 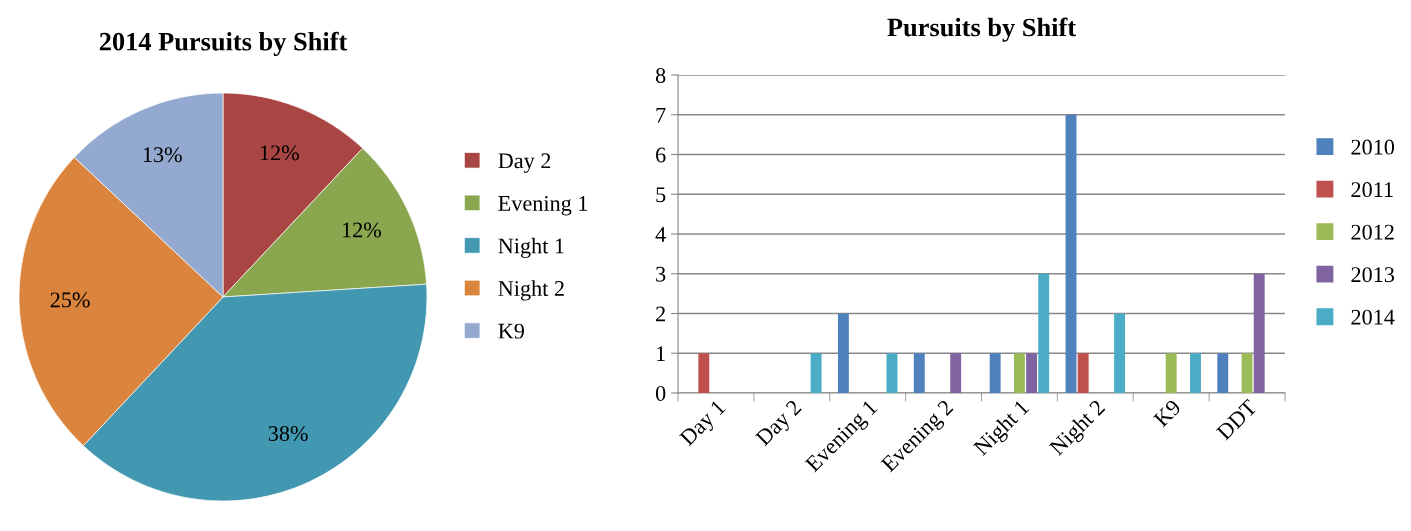 What do you see at coordinates (1372, 232) in the screenshot?
I see `legend-label: 2012` at bounding box center [1372, 232].